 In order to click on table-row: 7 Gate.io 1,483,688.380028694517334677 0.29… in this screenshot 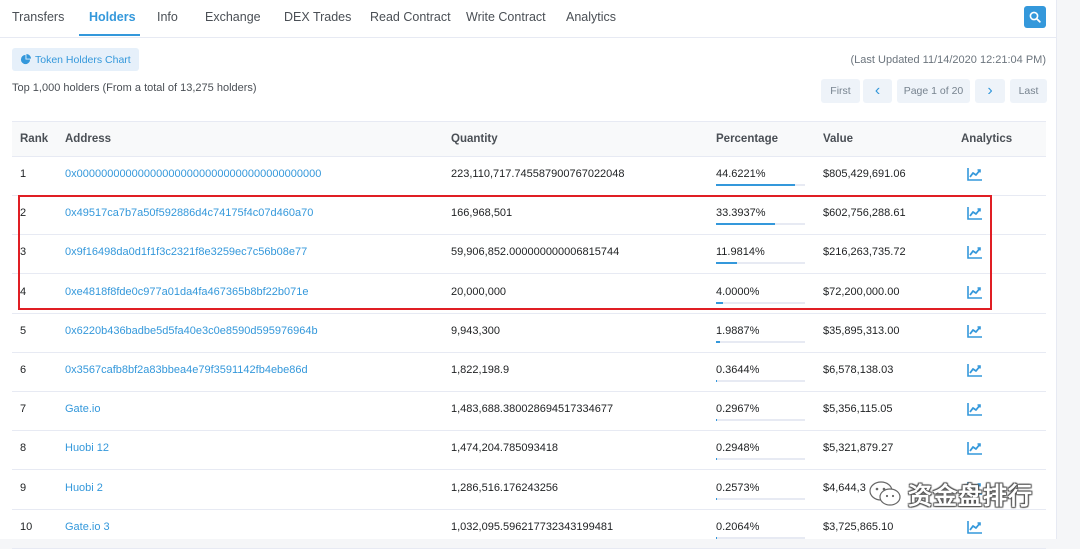, I will do `click(529, 411)`.